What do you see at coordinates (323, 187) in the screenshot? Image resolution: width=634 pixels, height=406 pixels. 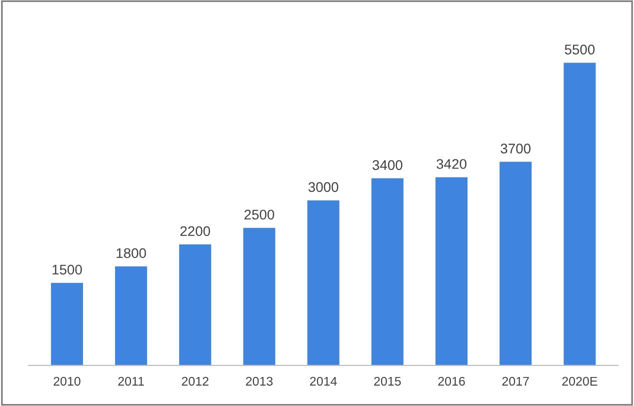 I see `data-label: 3000` at bounding box center [323, 187].